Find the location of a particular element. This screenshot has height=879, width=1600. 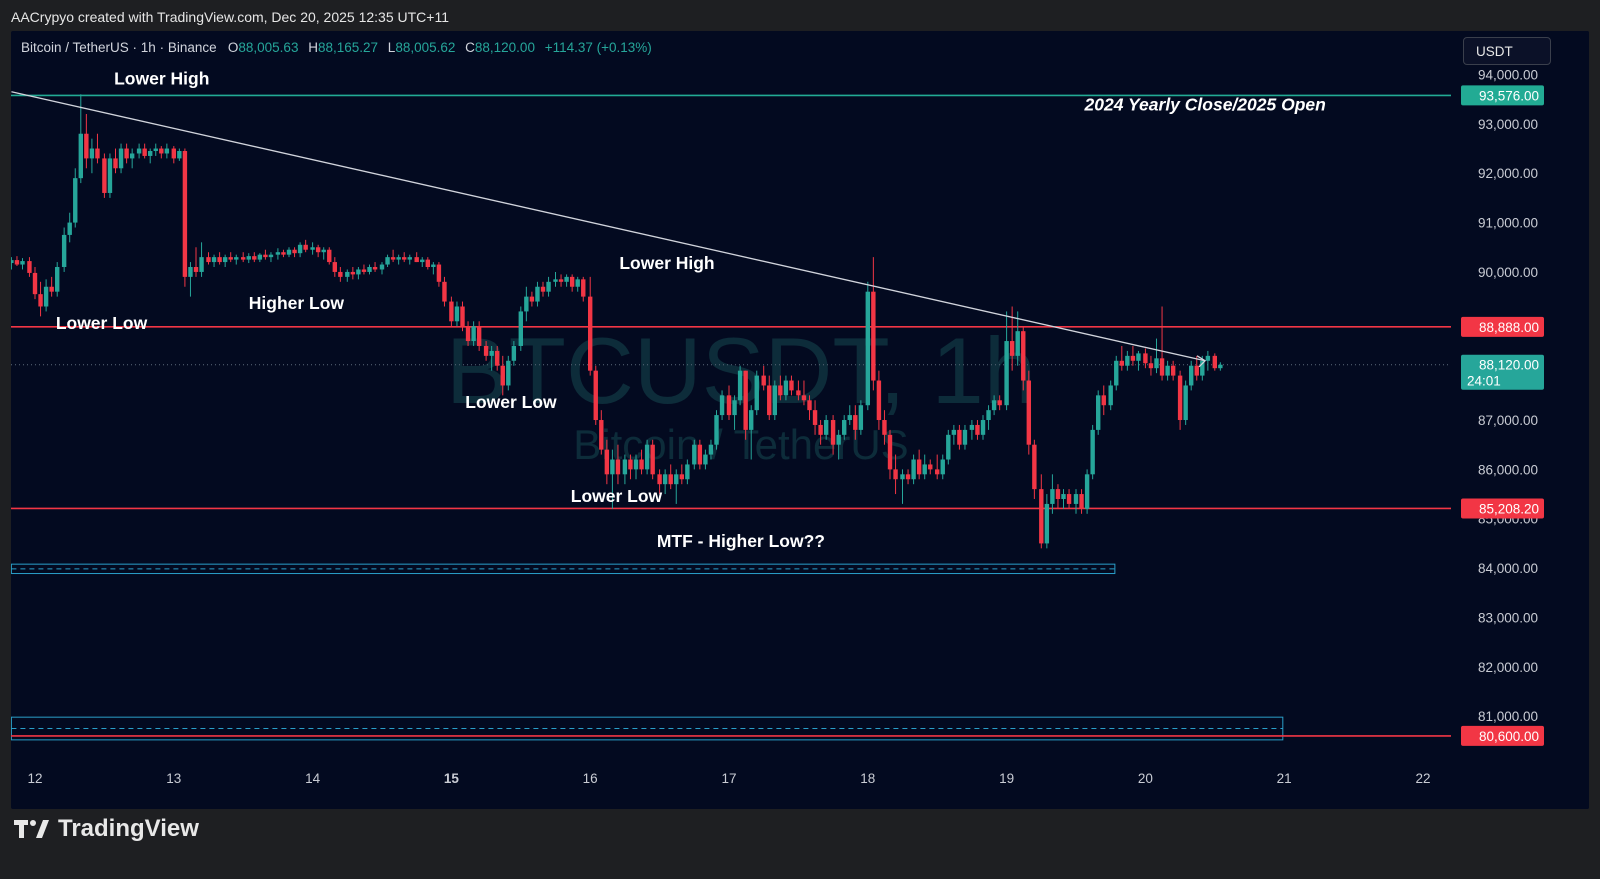

chart-annotation: Lower High is located at coordinates (161, 78).